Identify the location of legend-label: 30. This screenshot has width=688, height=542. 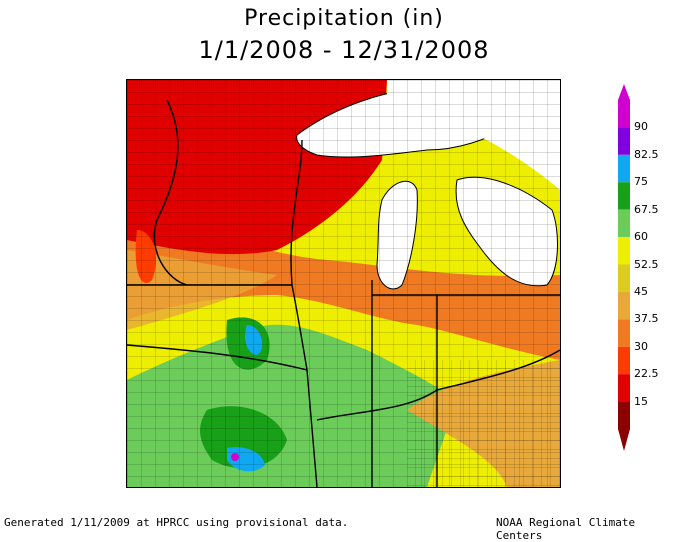
(641, 346).